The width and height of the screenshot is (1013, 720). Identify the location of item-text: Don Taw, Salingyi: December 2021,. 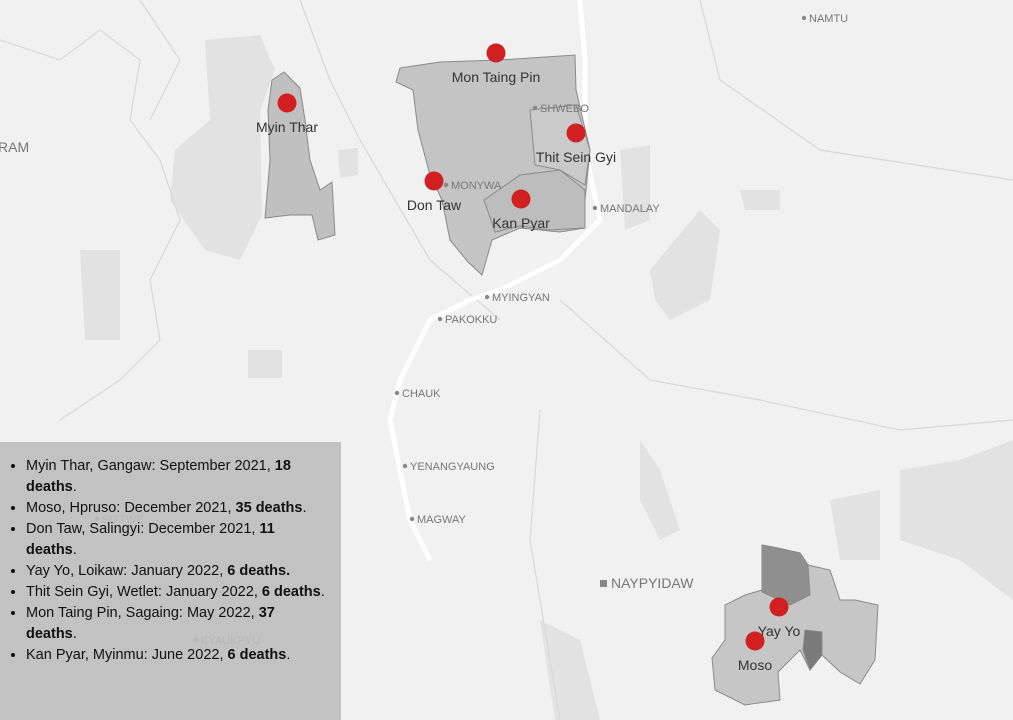
(143, 529).